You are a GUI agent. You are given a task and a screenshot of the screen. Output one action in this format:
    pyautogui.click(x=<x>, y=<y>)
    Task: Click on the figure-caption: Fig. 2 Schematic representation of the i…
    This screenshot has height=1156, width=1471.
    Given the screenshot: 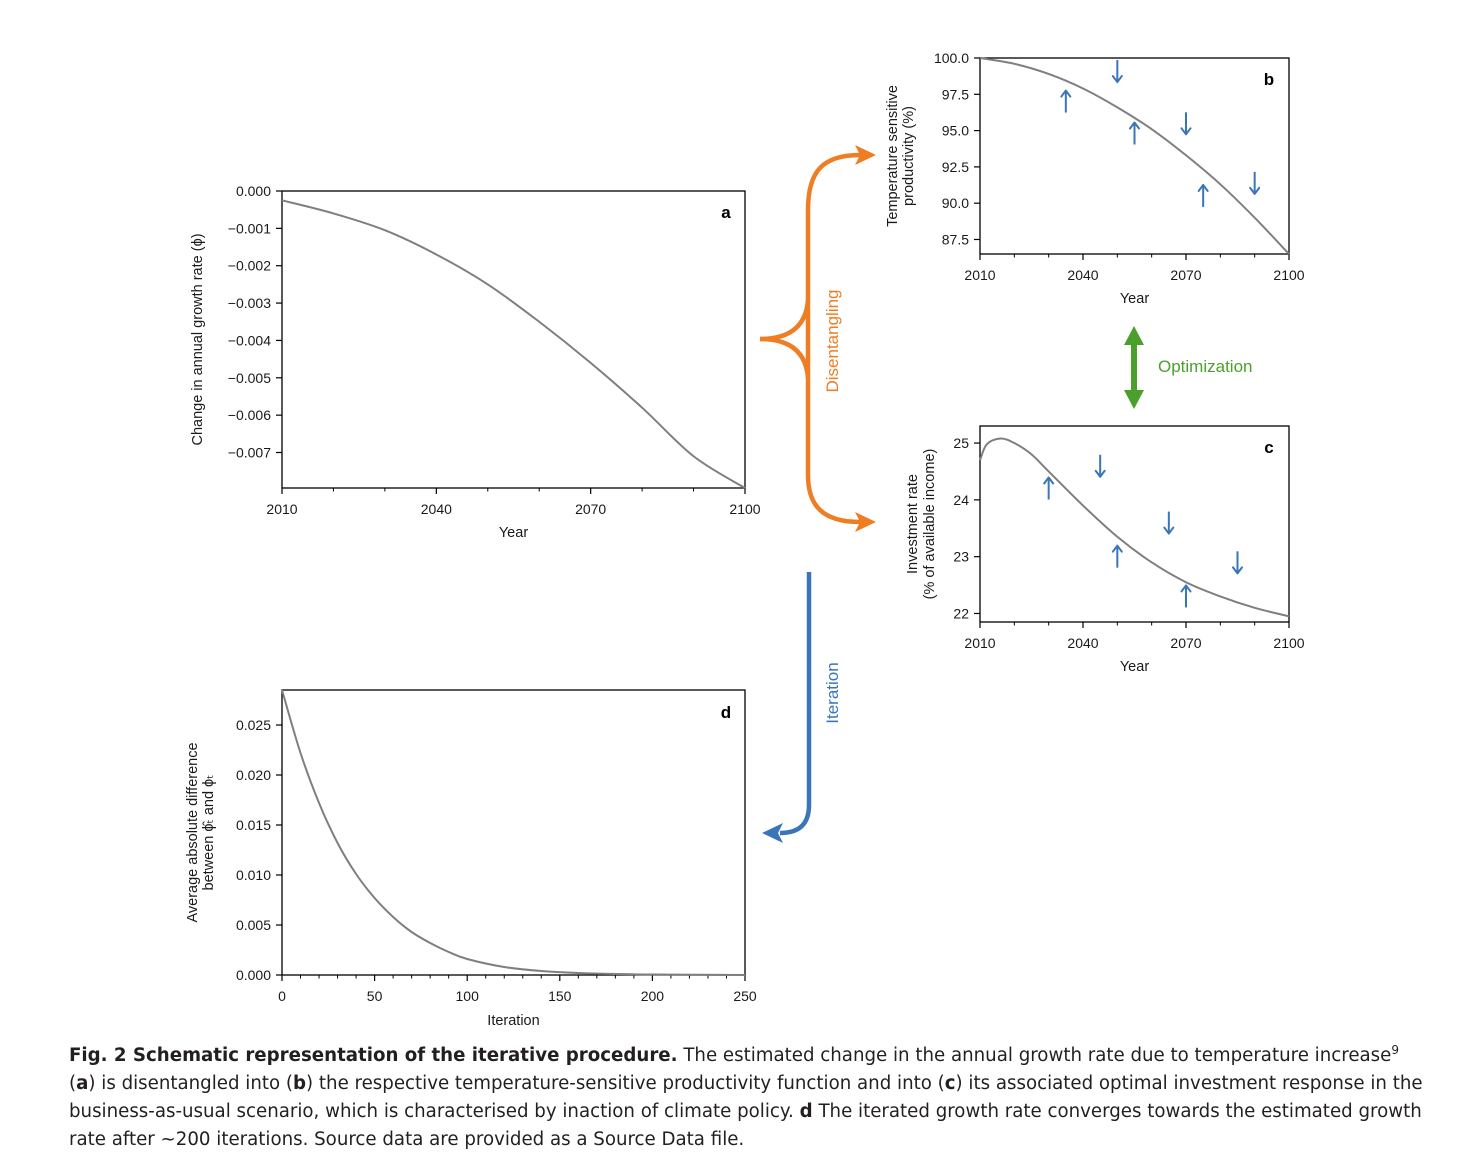 What is the action you would take?
    pyautogui.click(x=749, y=1098)
    